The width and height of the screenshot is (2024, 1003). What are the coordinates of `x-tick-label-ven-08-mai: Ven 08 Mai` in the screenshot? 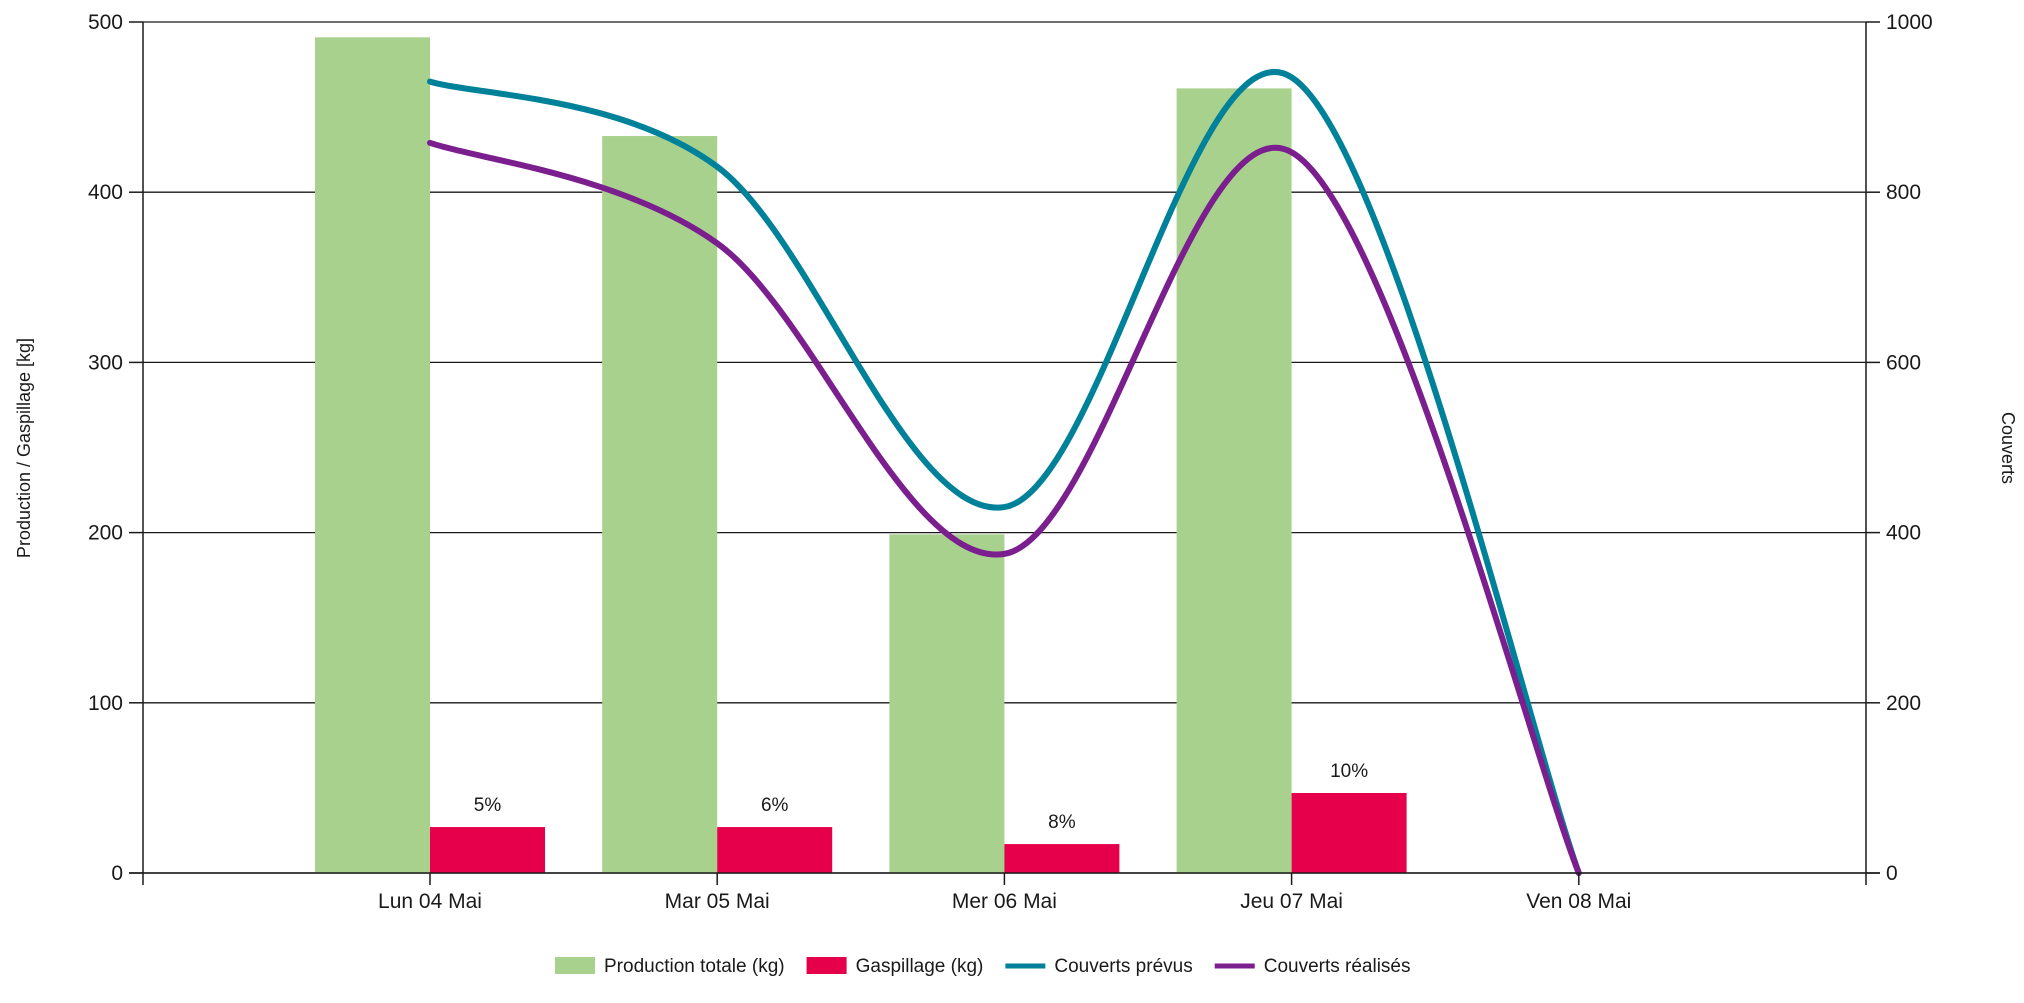 It's located at (1578, 901).